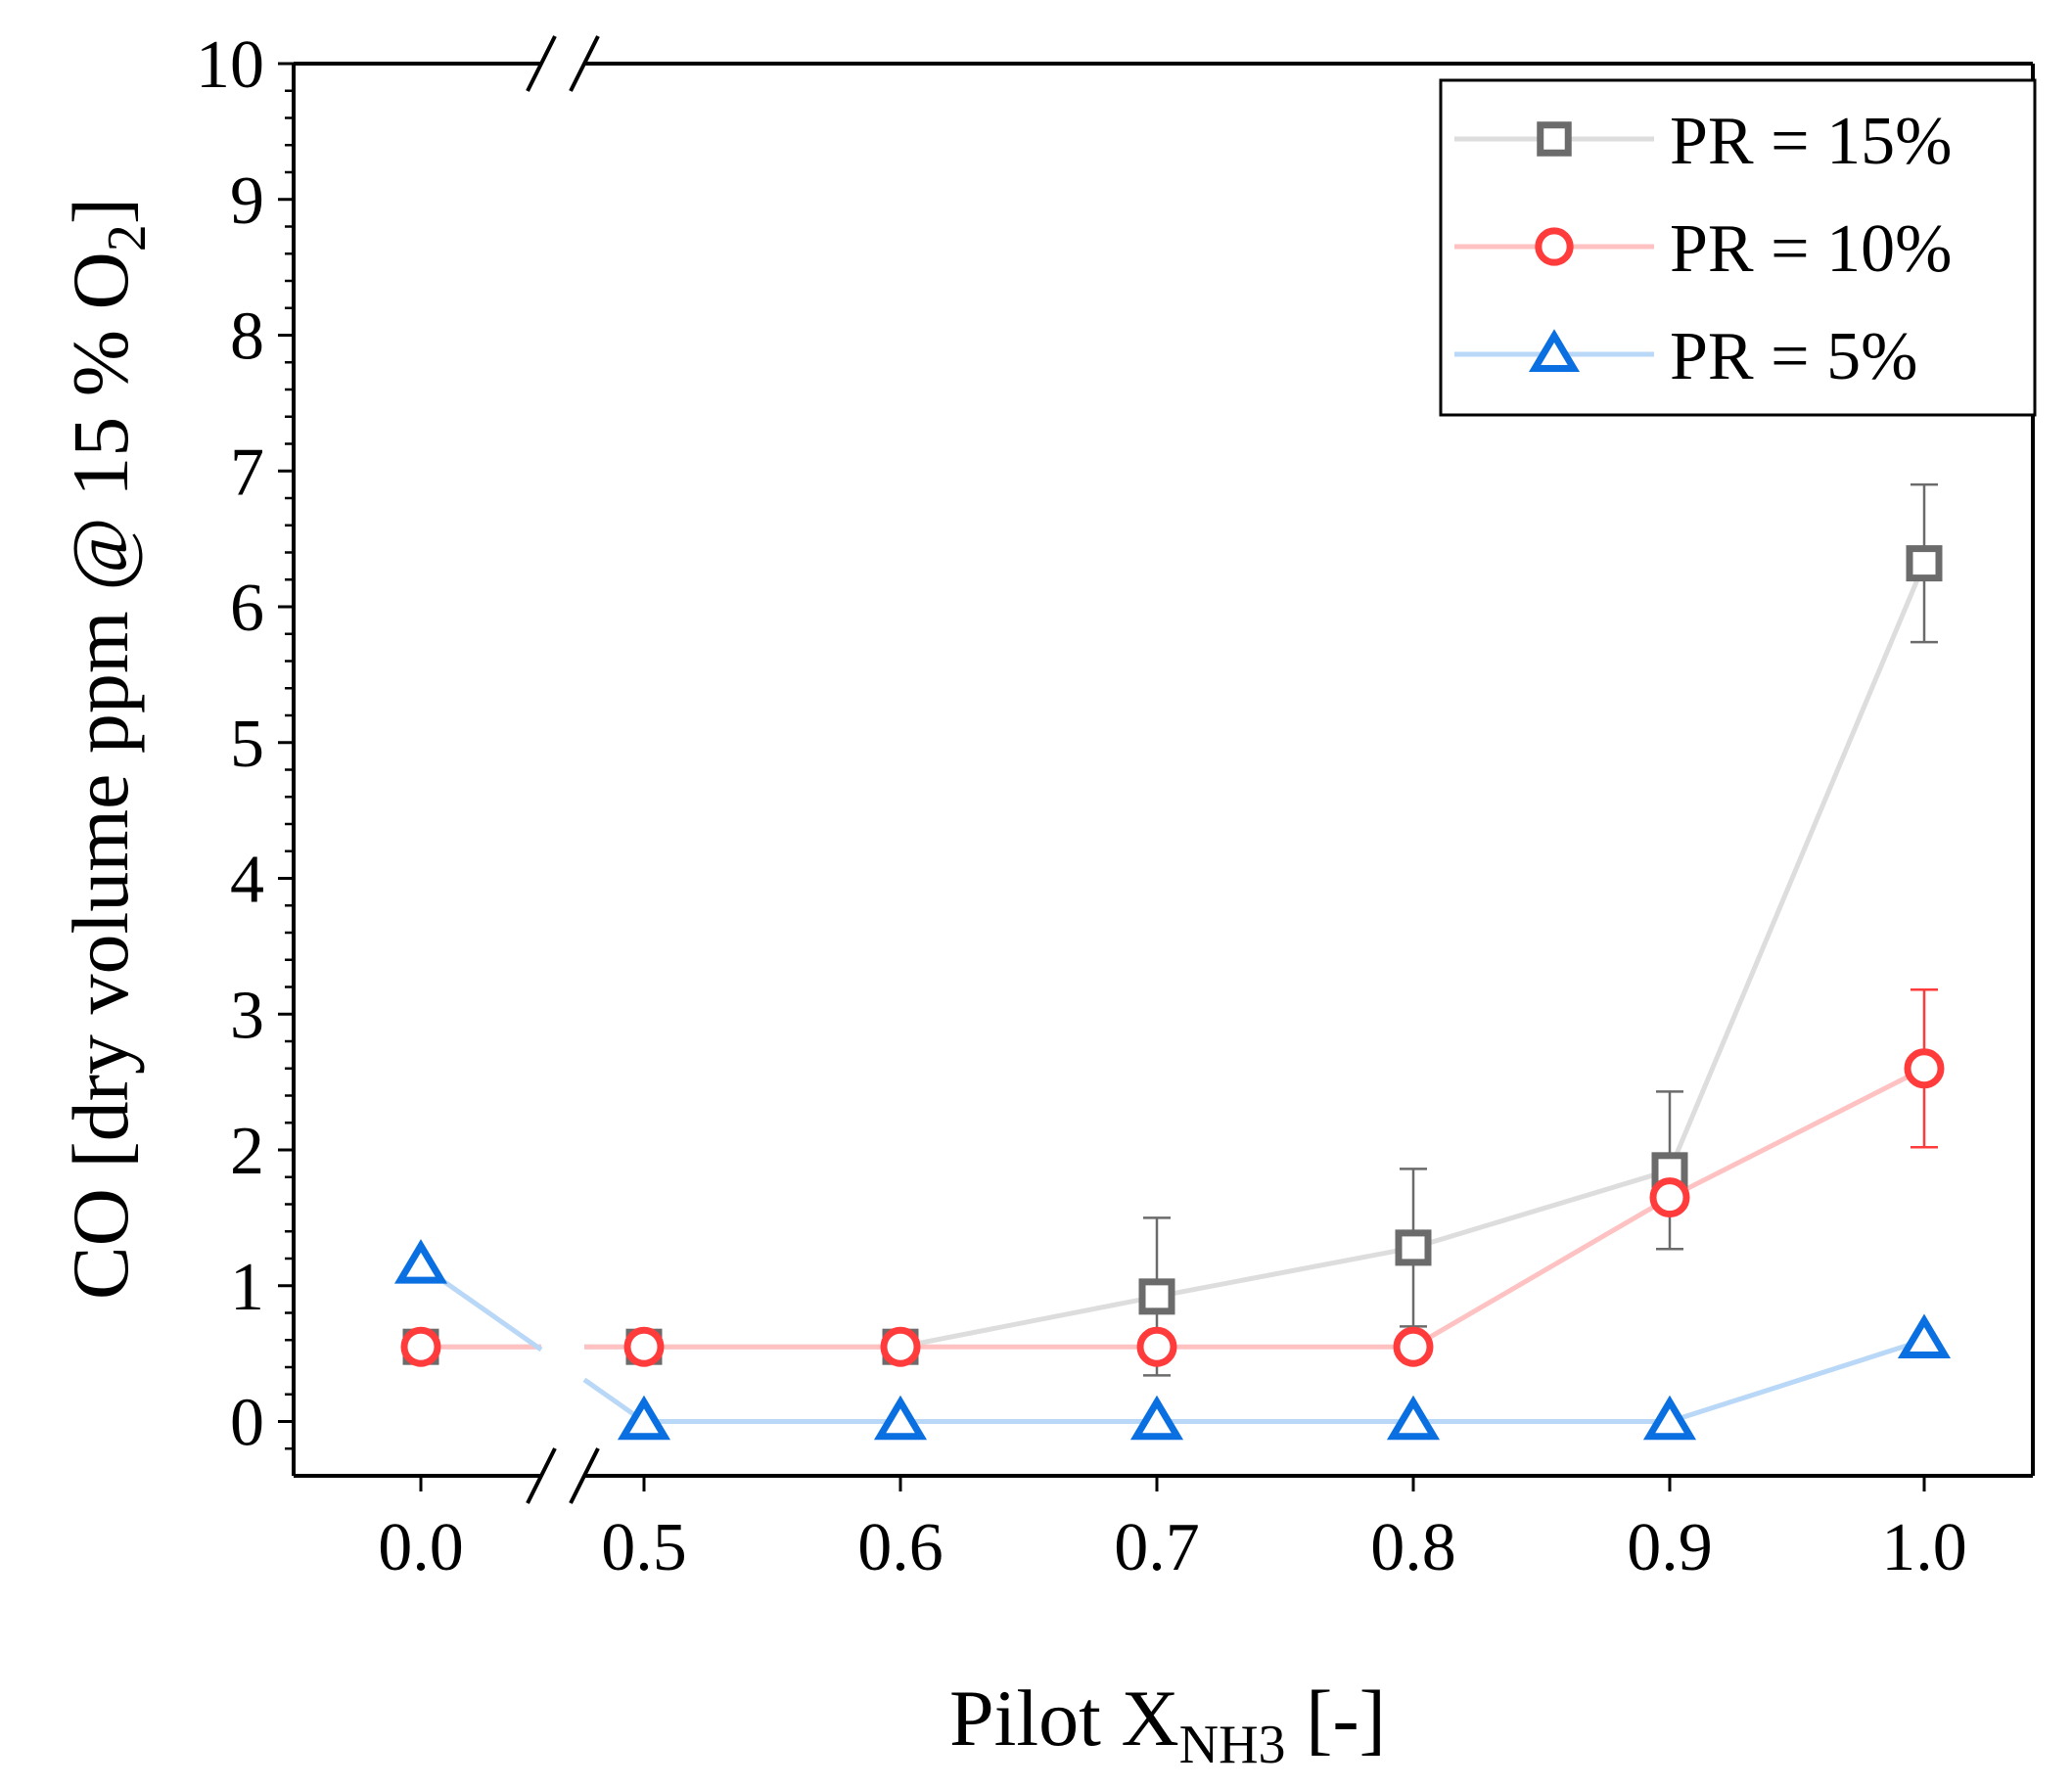 The height and width of the screenshot is (1788, 2072). What do you see at coordinates (100, 776) in the screenshot?
I see `y-axis-label-main: CO [dry volume ppm @ 15 % O` at bounding box center [100, 776].